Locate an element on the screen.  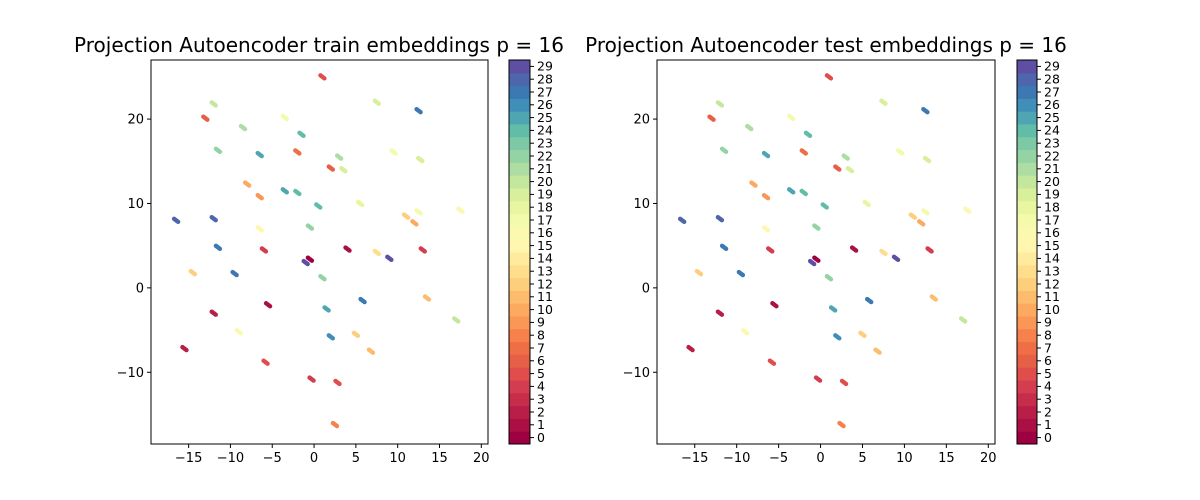
colorbar-tick-label: 14 is located at coordinates (1052, 258).